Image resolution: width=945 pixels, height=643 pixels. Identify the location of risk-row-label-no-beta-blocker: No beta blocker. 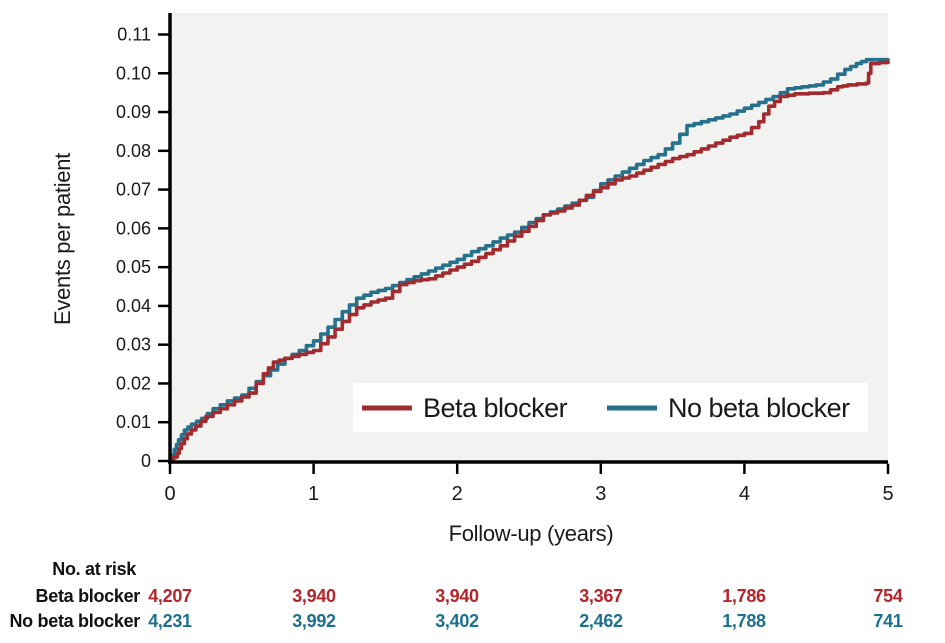
(74, 621).